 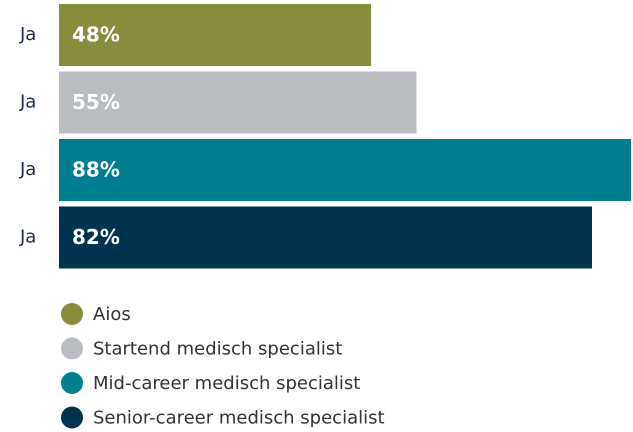 What do you see at coordinates (112, 314) in the screenshot?
I see `legend-label: Aios` at bounding box center [112, 314].